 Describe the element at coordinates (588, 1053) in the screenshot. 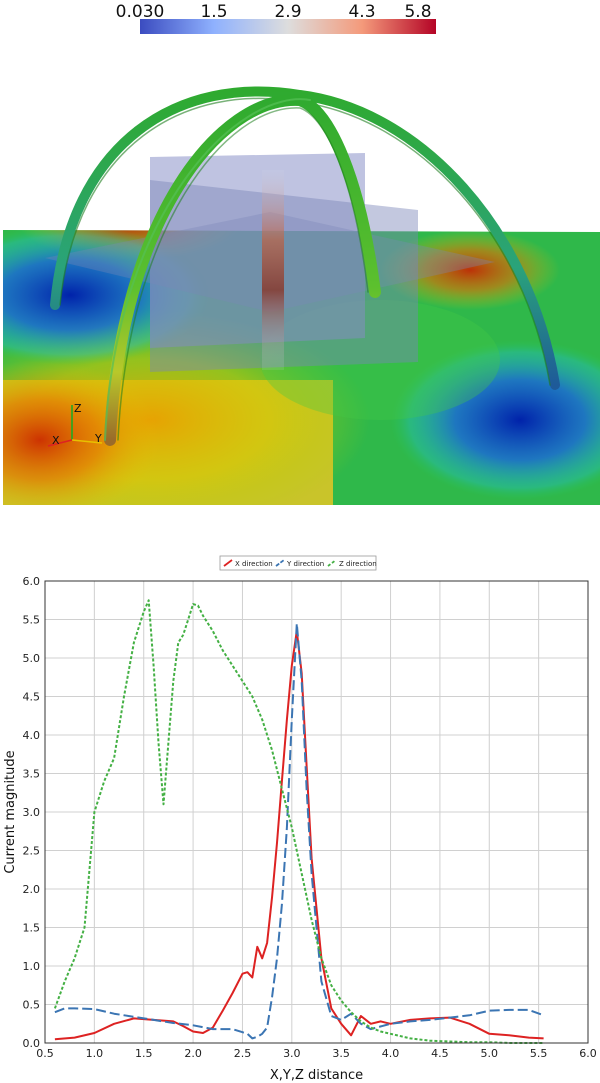

I see `x-tick-label: 6.0` at that location.